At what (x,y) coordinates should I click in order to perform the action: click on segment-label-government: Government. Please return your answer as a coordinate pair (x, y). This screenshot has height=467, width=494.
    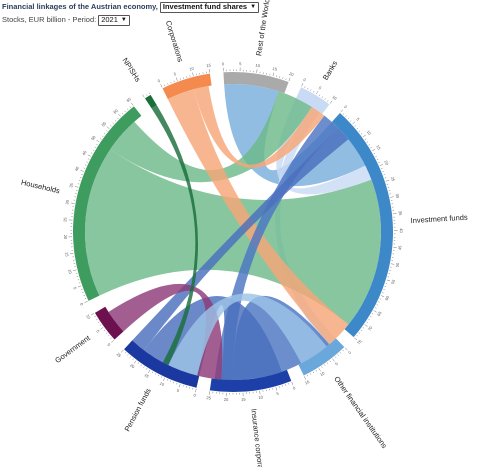
    Looking at the image, I should click on (72, 349).